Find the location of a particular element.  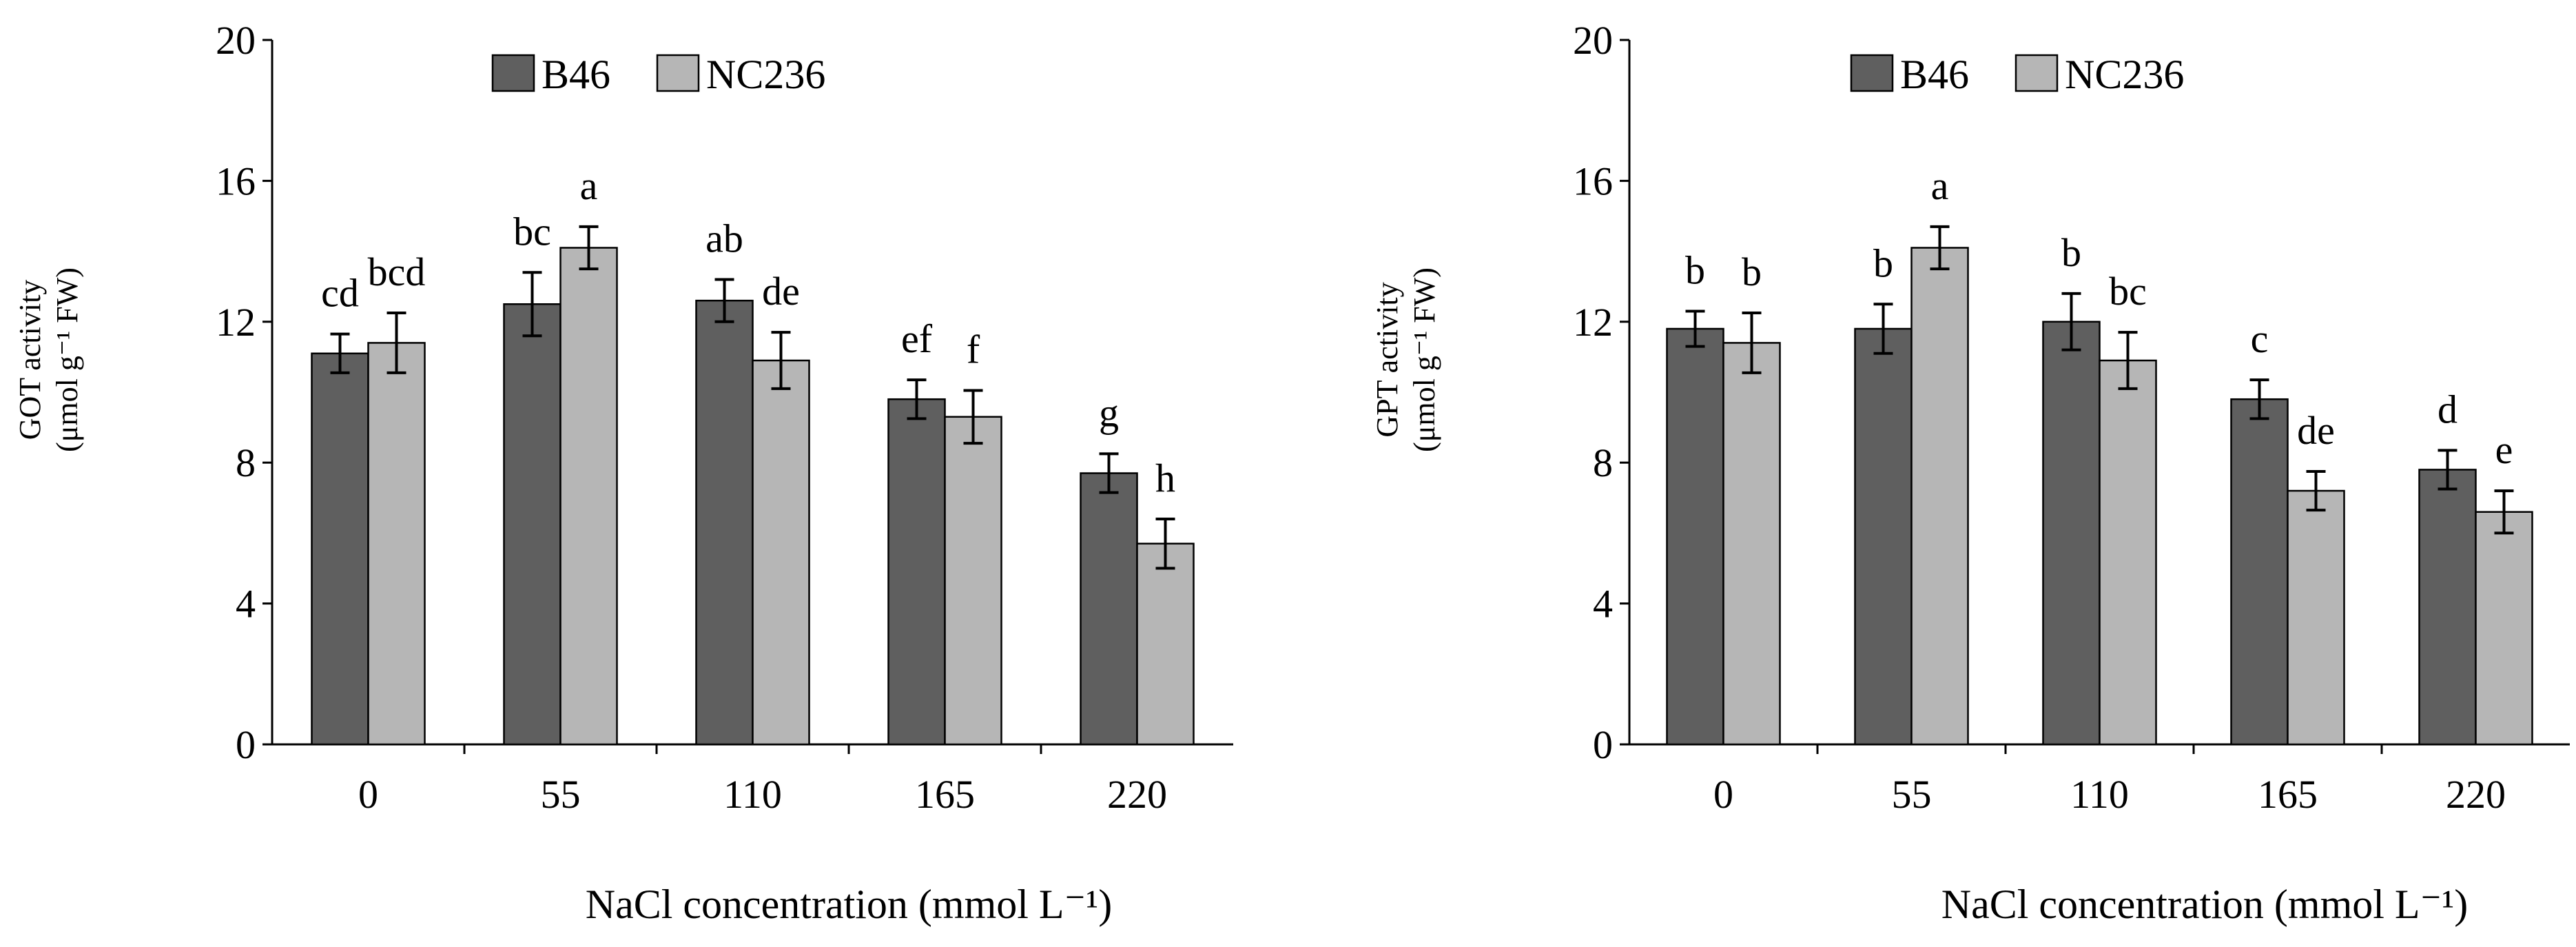

y-axis-title-line1: GPT activity is located at coordinates (1387, 359).